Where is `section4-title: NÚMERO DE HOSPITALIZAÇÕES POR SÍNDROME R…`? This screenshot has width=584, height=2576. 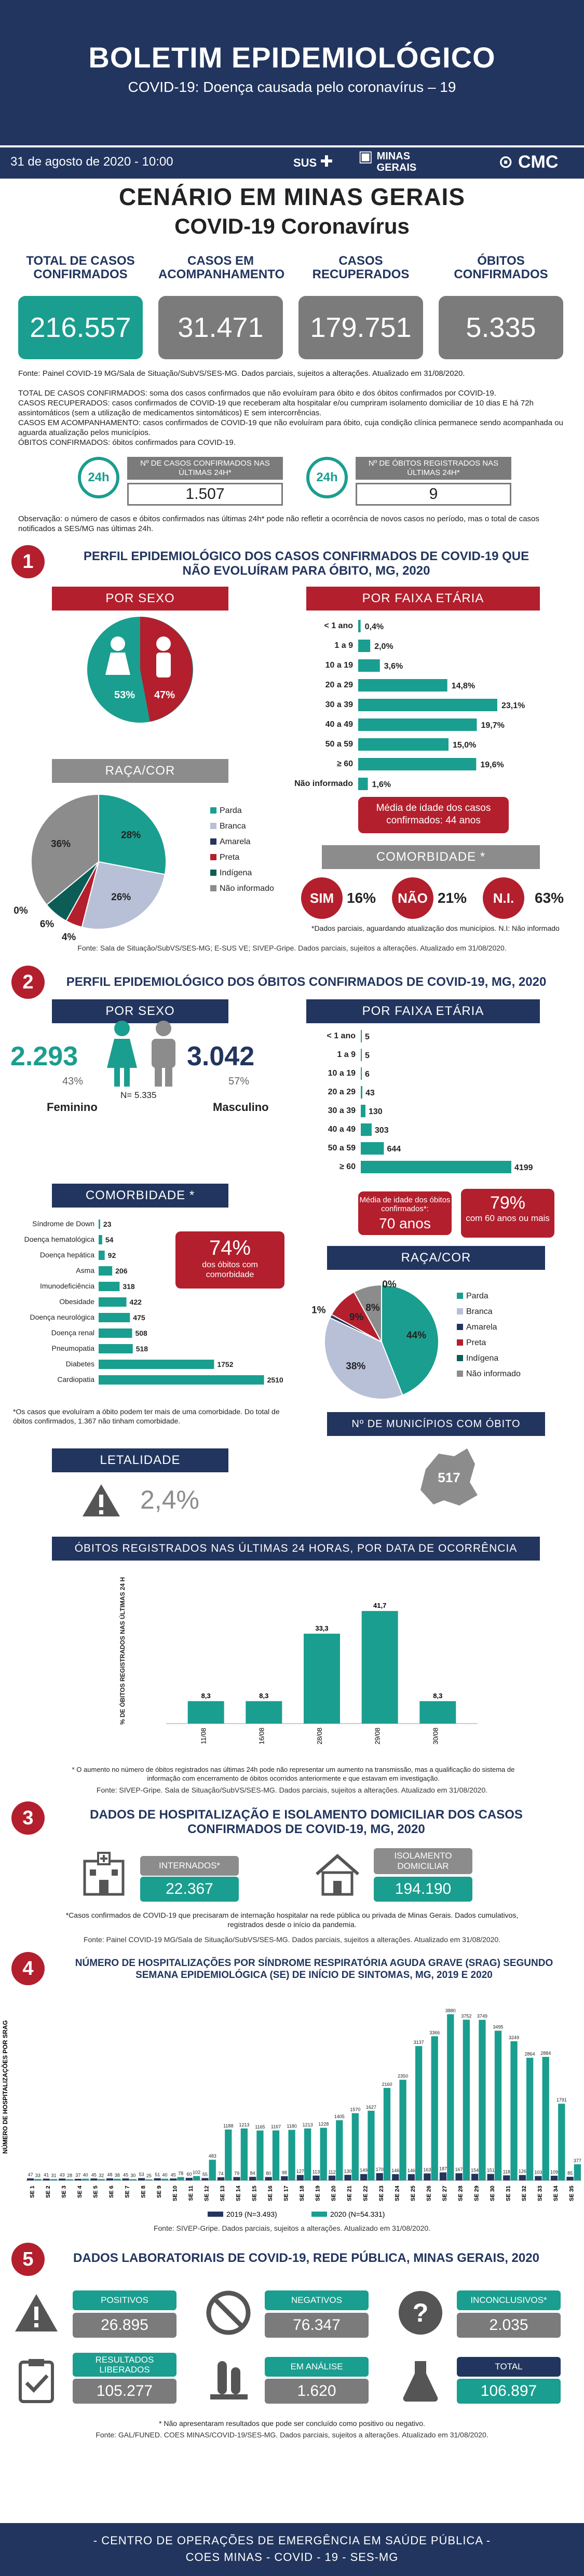 section4-title: NÚMERO DE HOSPITALIZAÇÕES POR SÍNDROME R… is located at coordinates (314, 1969).